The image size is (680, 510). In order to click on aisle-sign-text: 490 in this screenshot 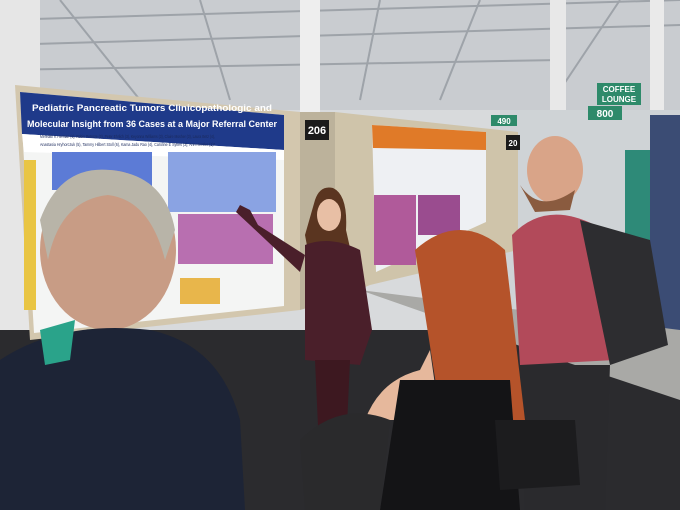, I will do `click(504, 121)`.